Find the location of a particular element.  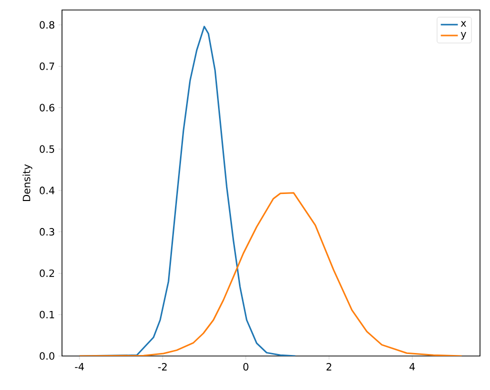

y-tick-label: 0.1 is located at coordinates (47, 314).